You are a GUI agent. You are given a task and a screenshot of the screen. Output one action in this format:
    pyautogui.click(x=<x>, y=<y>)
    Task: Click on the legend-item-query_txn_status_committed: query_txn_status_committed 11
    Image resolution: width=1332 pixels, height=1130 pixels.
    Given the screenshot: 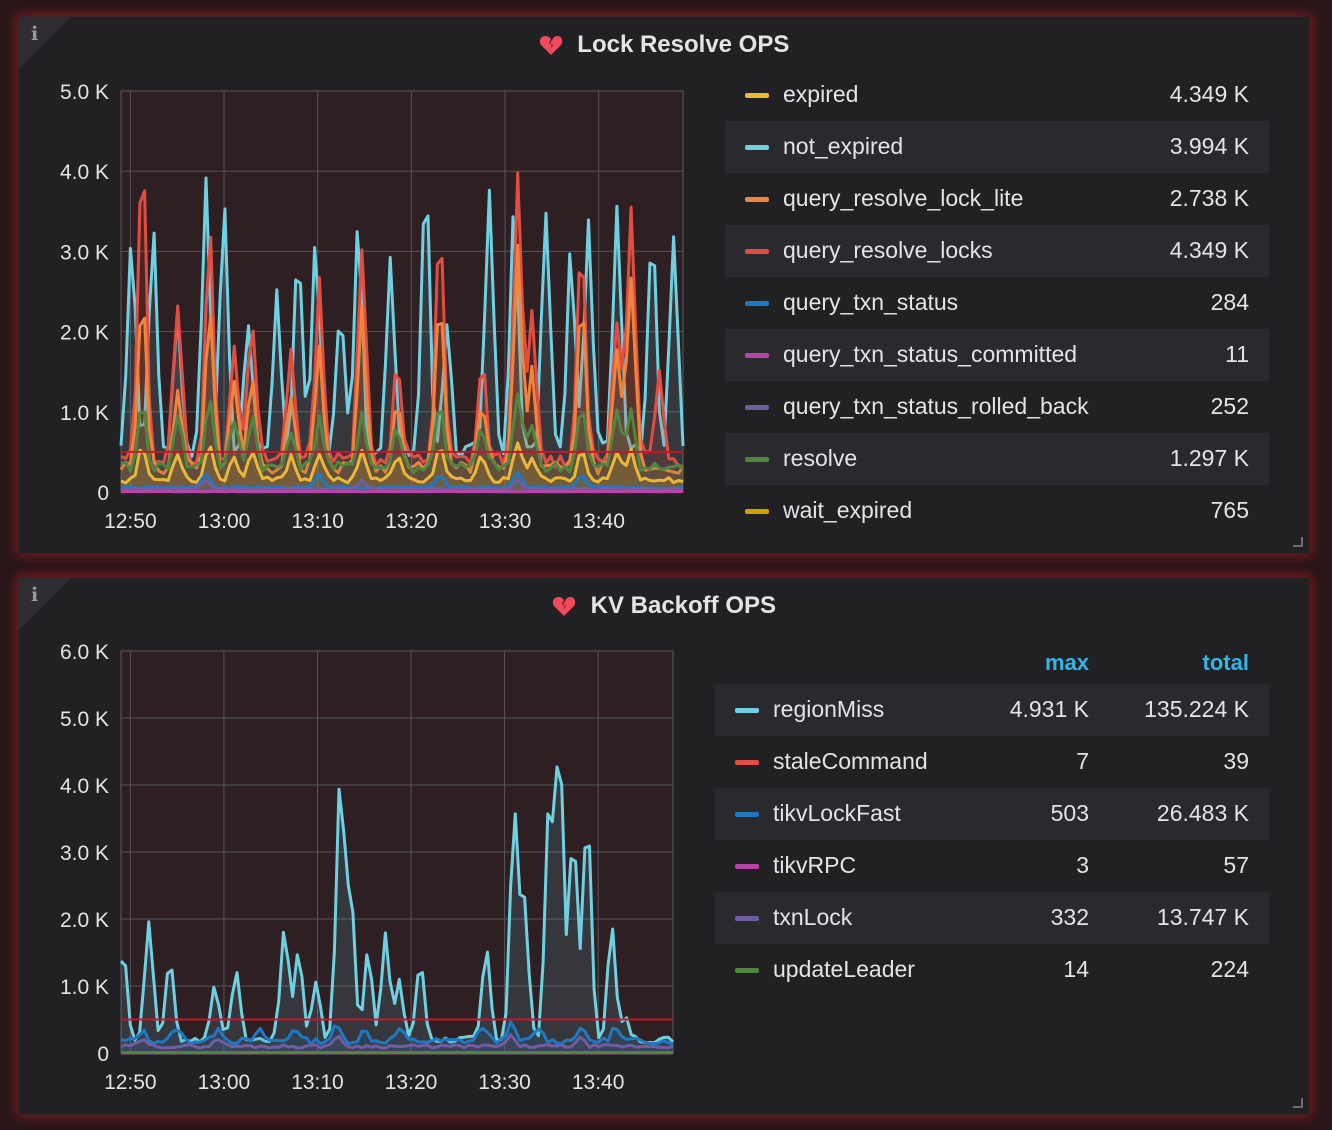 What is the action you would take?
    pyautogui.click(x=997, y=355)
    